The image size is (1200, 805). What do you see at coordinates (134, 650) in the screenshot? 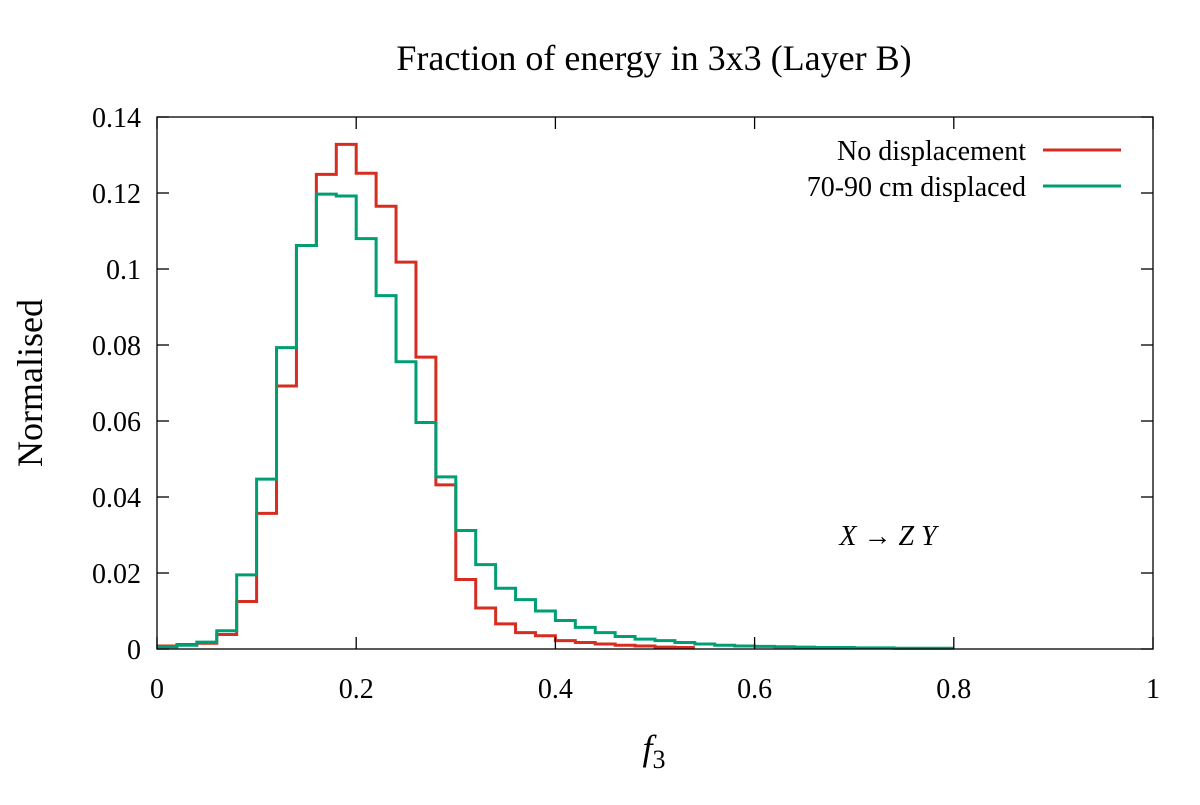
I see `y-tick-label: 0` at bounding box center [134, 650].